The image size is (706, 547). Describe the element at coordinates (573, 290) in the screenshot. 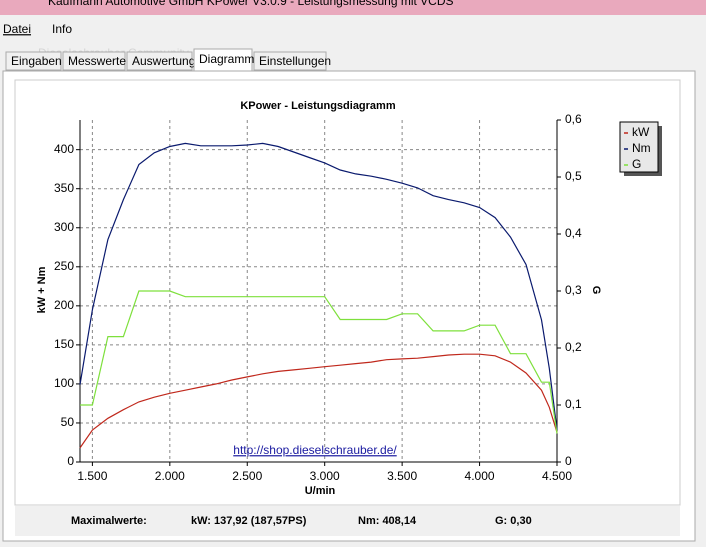

I see `y2-tick-label: 0,3` at that location.